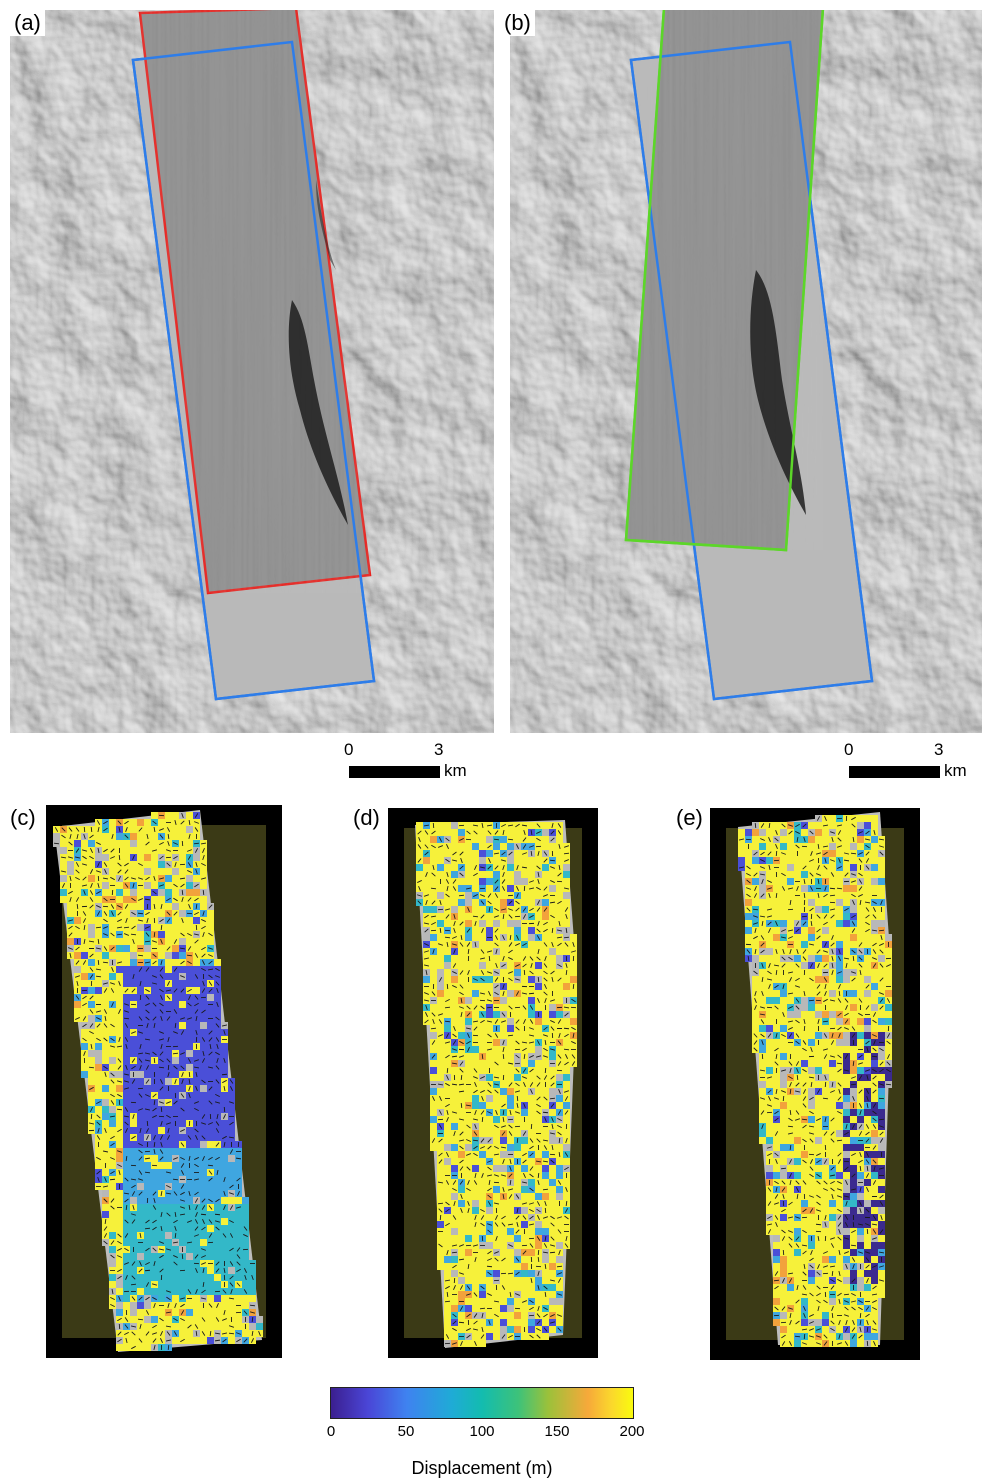 This screenshot has width=982, height=1482. I want to click on colorbar-tick-200: 200, so click(632, 1431).